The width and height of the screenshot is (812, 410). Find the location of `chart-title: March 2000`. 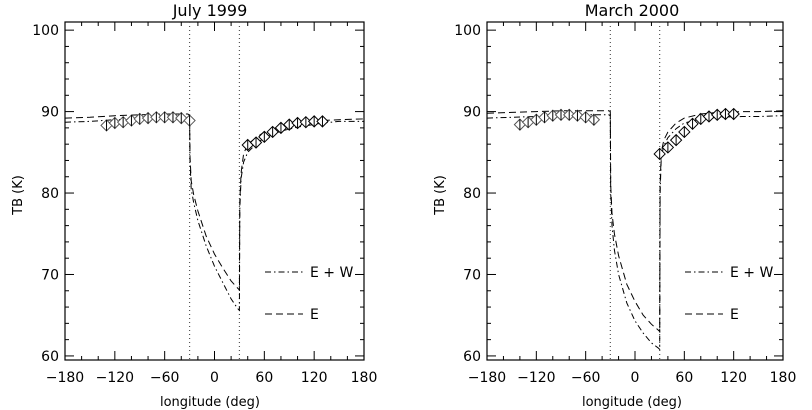

chart-title: March 2000 is located at coordinates (632, 10).